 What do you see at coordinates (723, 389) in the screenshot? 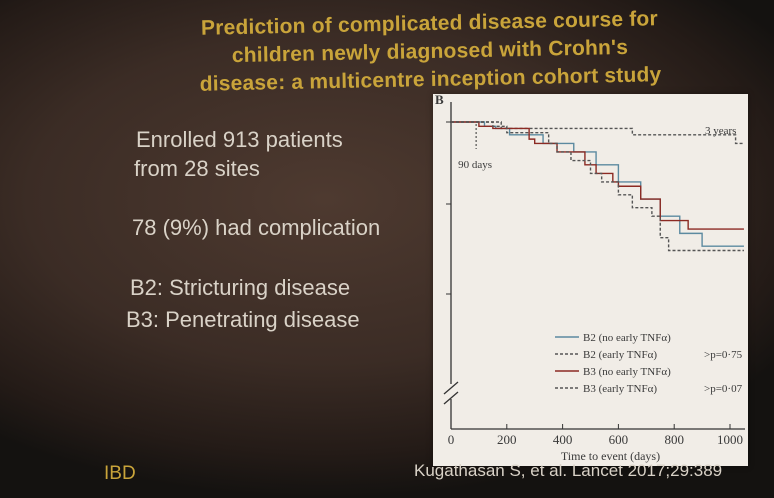
I see `pvalue-b3: >p=0·07` at bounding box center [723, 389].